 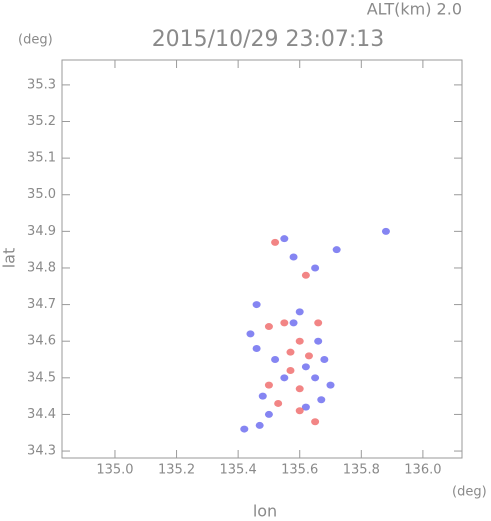 I want to click on x-tick-label: 135.2, so click(x=176, y=470).